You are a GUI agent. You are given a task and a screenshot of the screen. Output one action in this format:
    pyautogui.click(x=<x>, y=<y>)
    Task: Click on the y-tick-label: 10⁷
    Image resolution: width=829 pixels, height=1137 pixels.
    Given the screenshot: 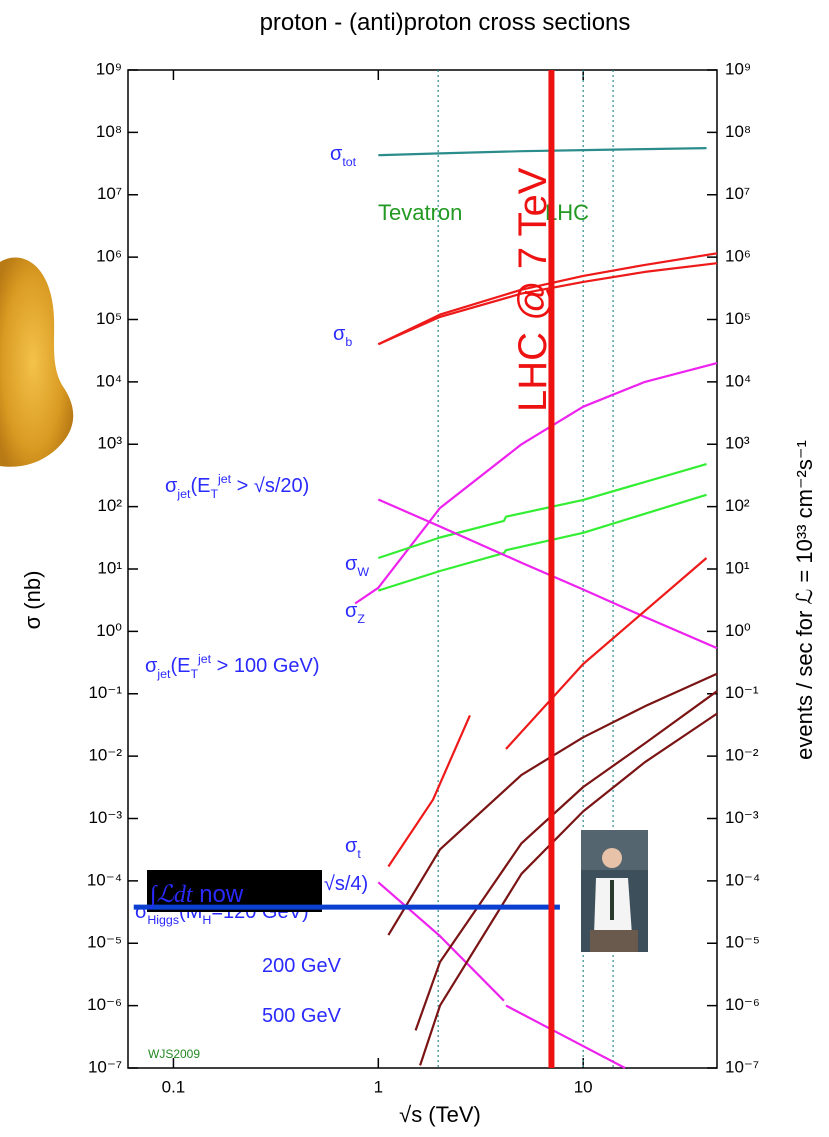 What is the action you would take?
    pyautogui.click(x=109, y=193)
    